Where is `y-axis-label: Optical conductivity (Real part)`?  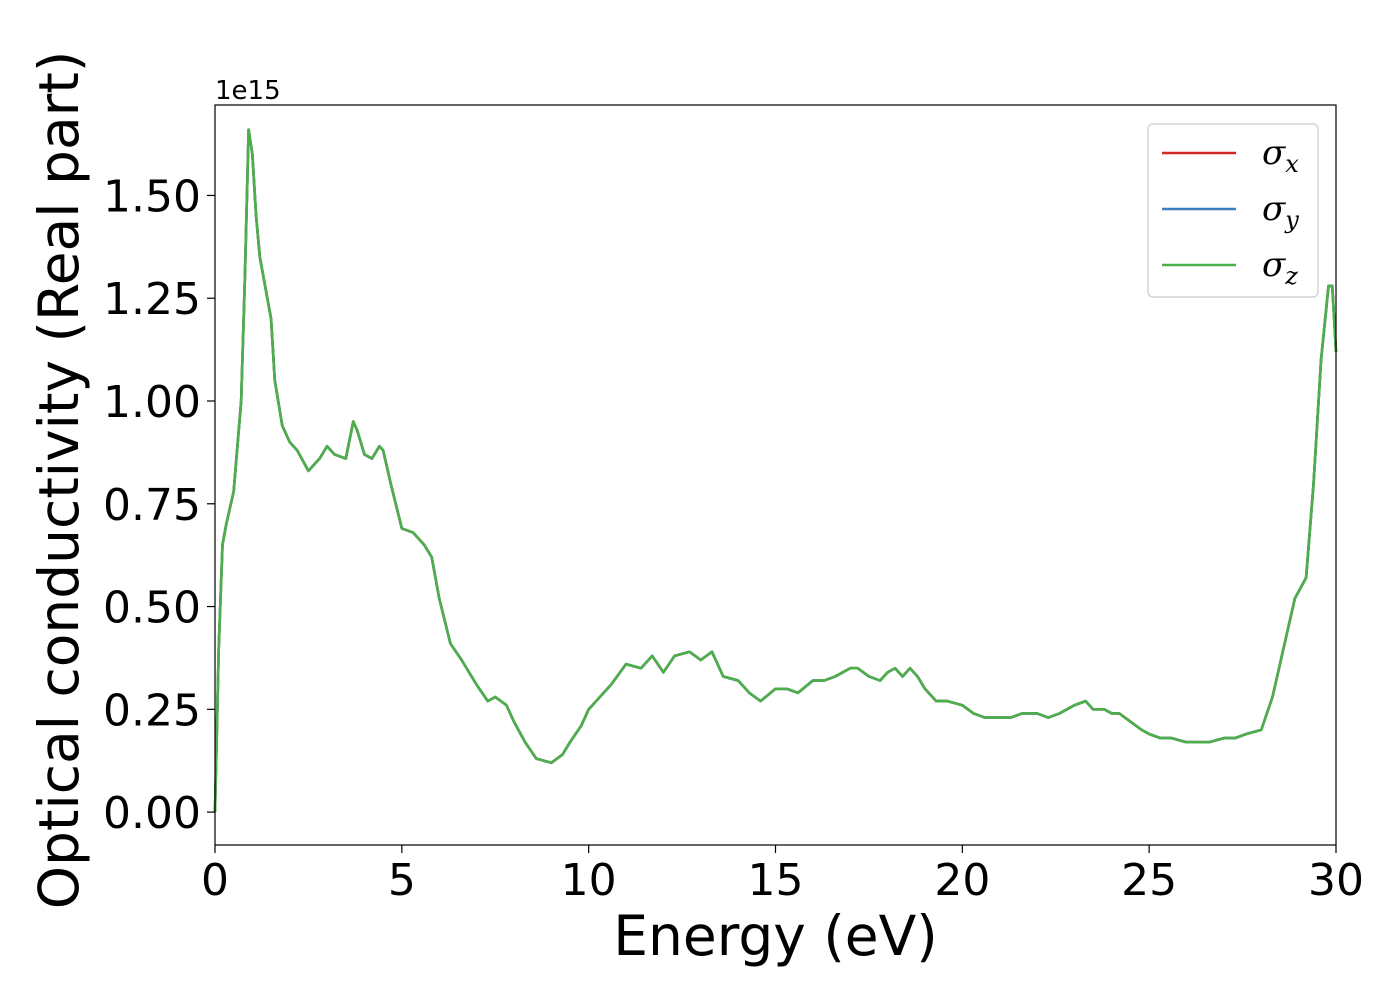
y-axis-label: Optical conductivity (Real part) is located at coordinates (59, 480).